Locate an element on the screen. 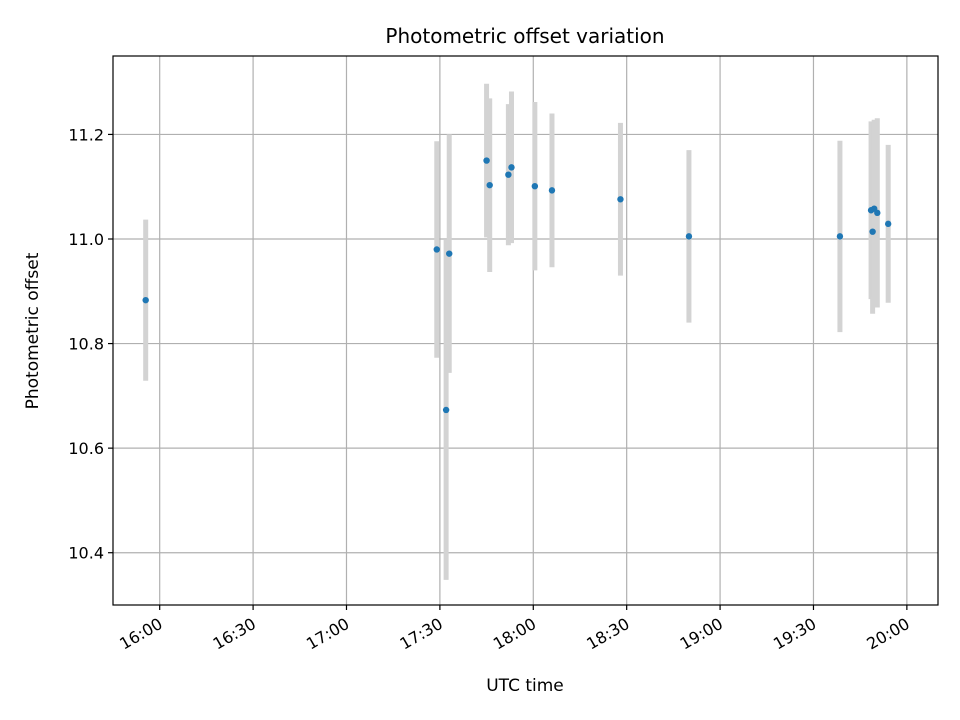 This screenshot has width=960, height=720. x-axis-title: UTC time is located at coordinates (525, 686).